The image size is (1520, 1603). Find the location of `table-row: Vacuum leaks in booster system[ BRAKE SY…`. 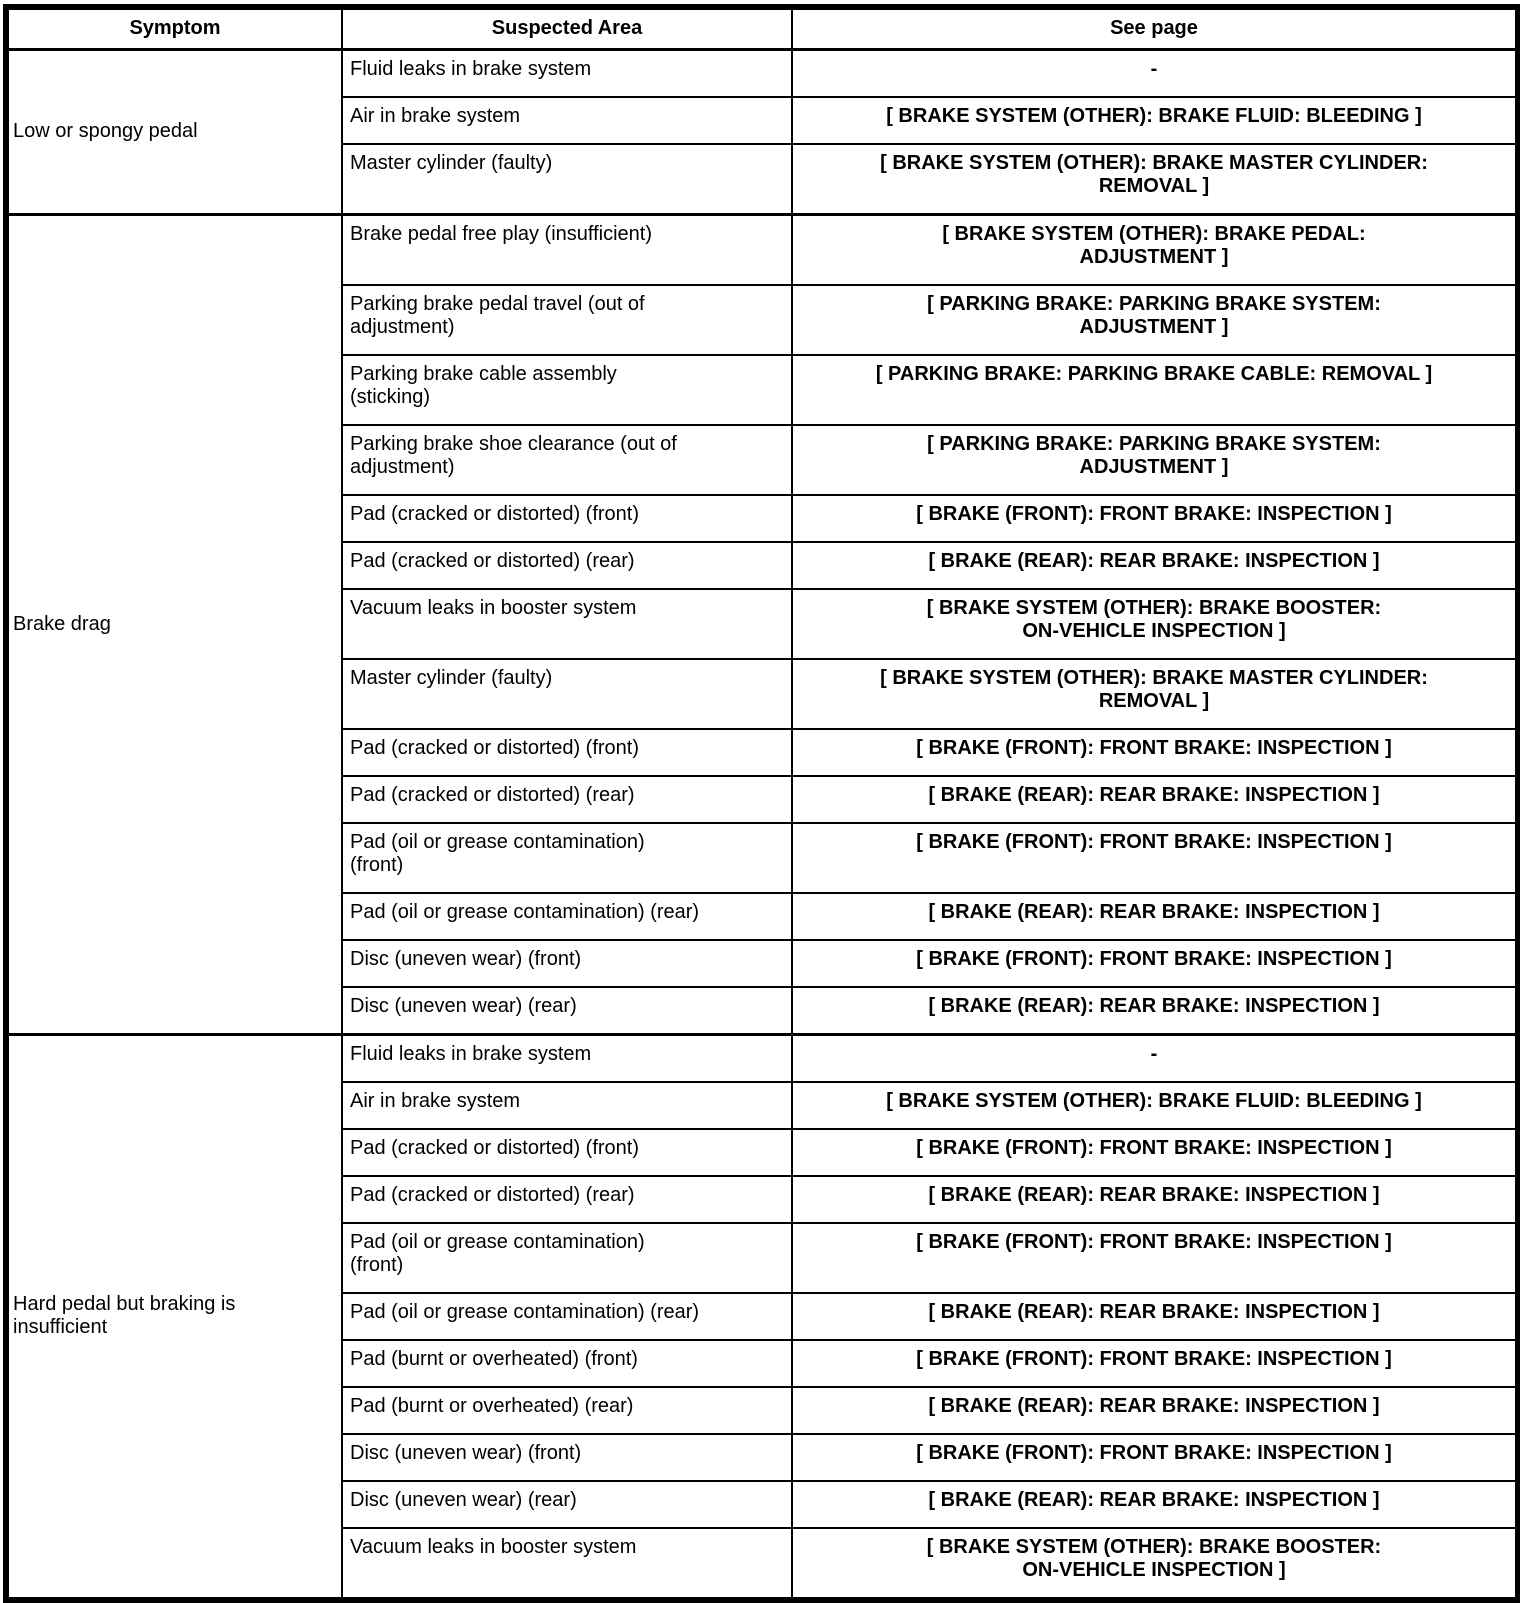

table-row: Vacuum leaks in booster system[ BRAKE SY… is located at coordinates (762, 623).